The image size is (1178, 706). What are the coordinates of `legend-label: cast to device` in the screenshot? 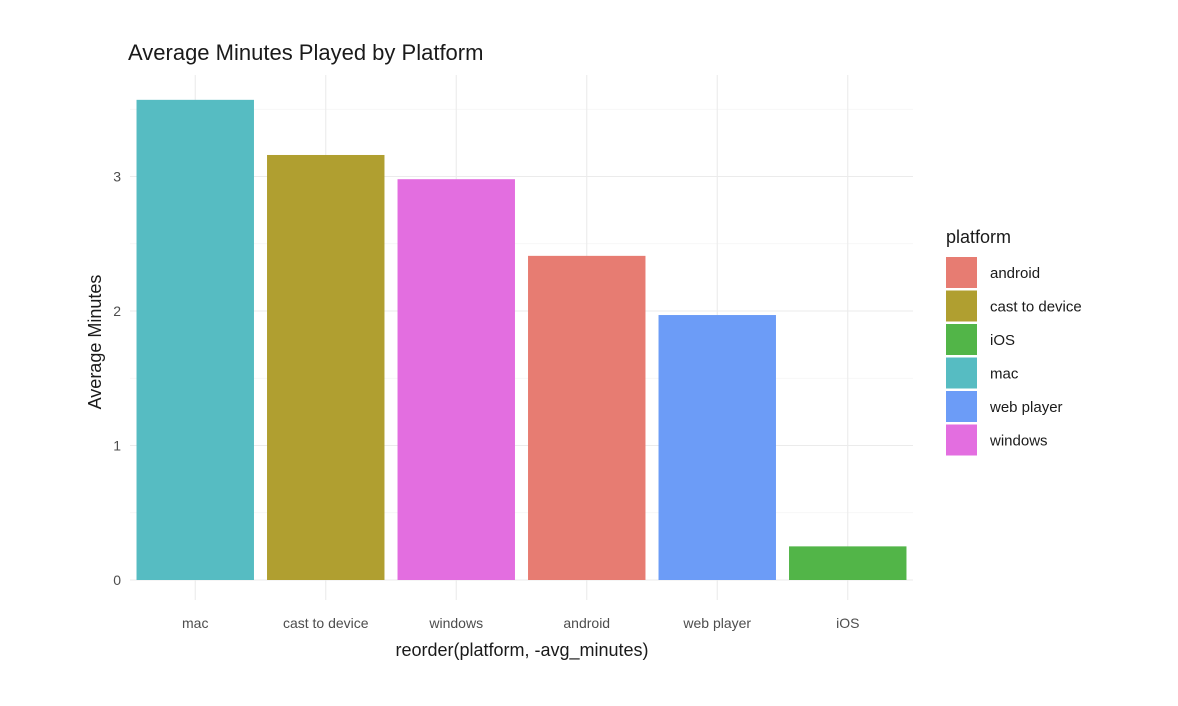 It's located at (1036, 307).